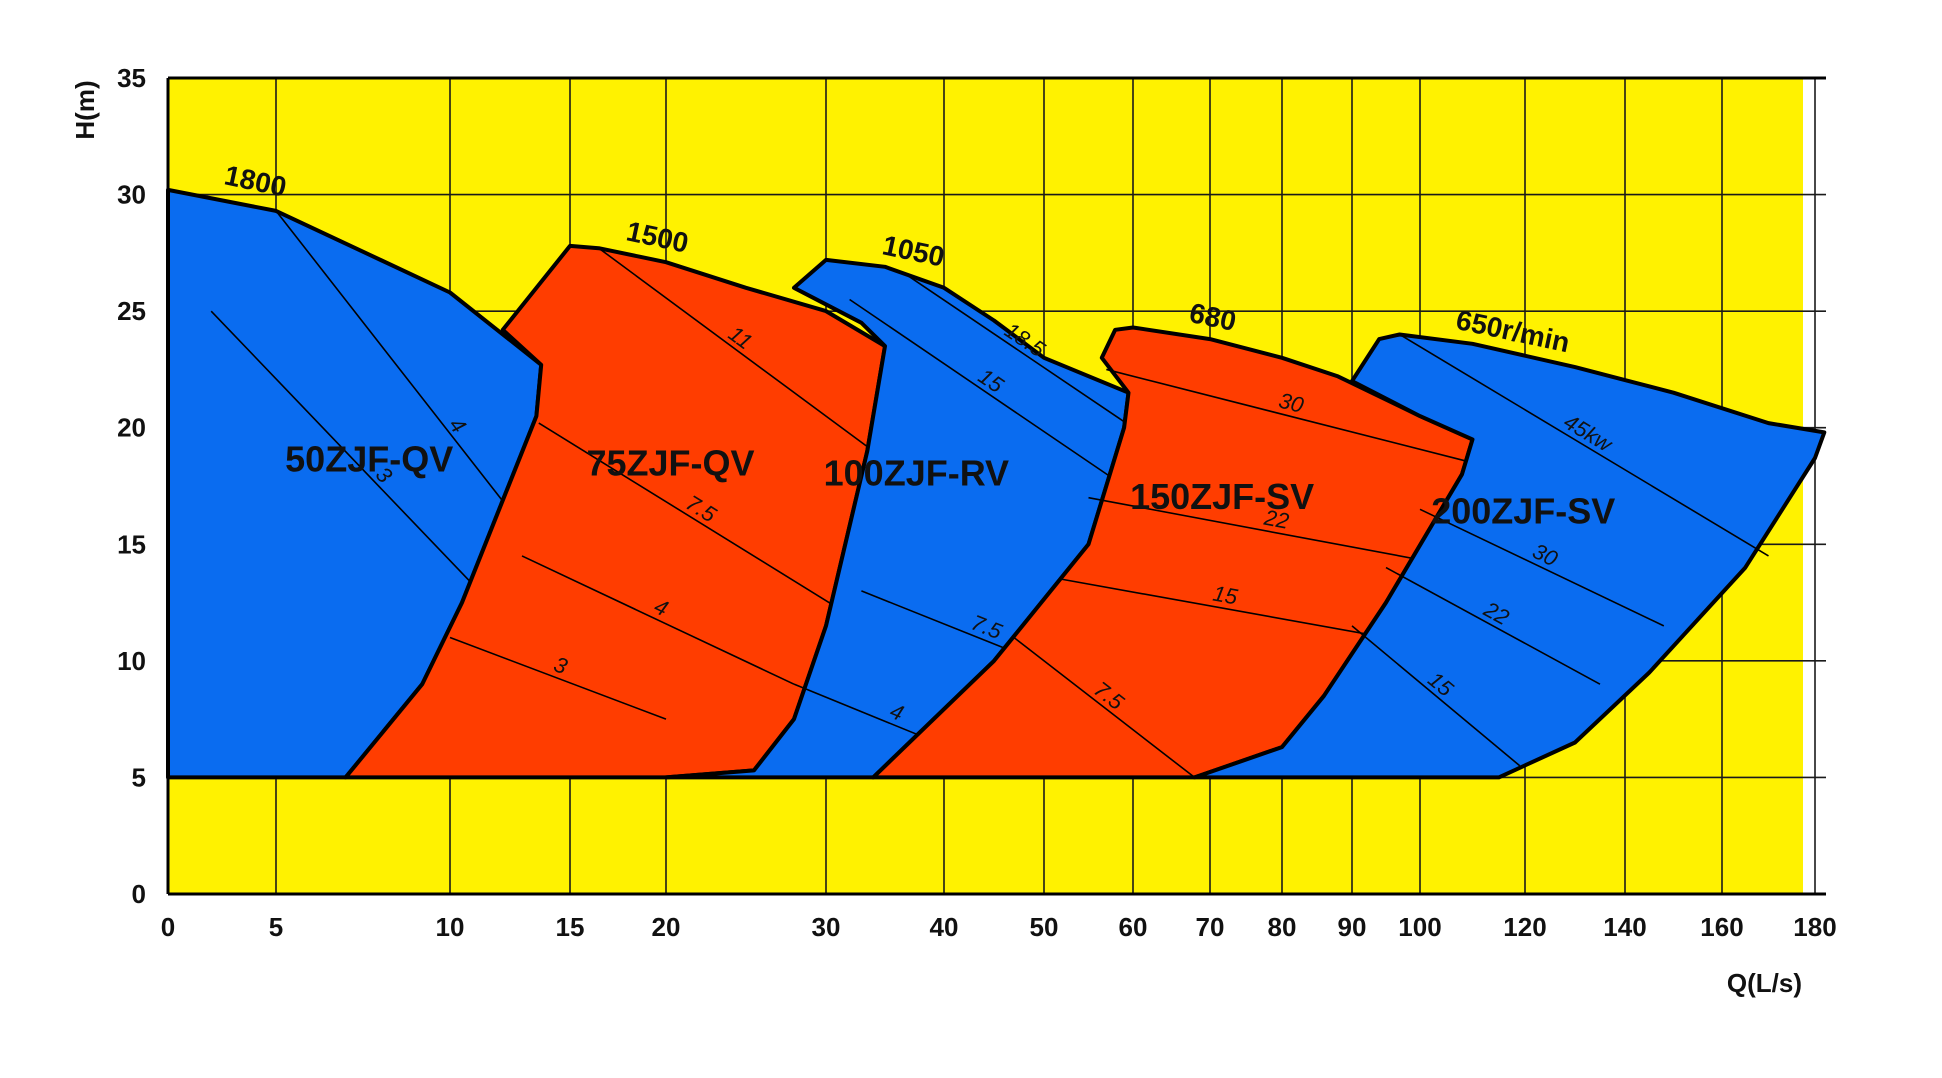  Describe the element at coordinates (1721, 927) in the screenshot. I see `x-tick-label: 160` at that location.